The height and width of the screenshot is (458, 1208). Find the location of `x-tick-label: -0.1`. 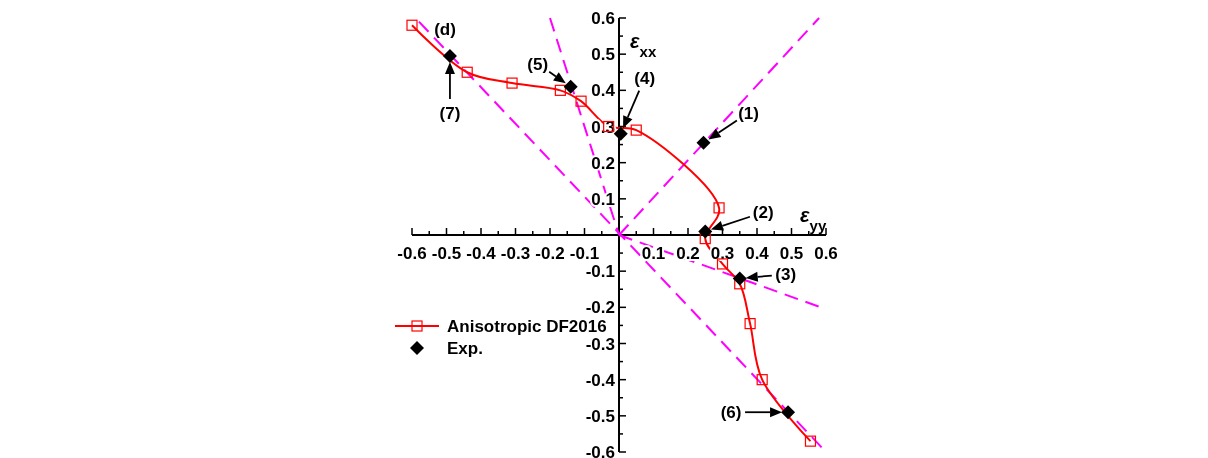

x-tick-label: -0.1 is located at coordinates (584, 253).